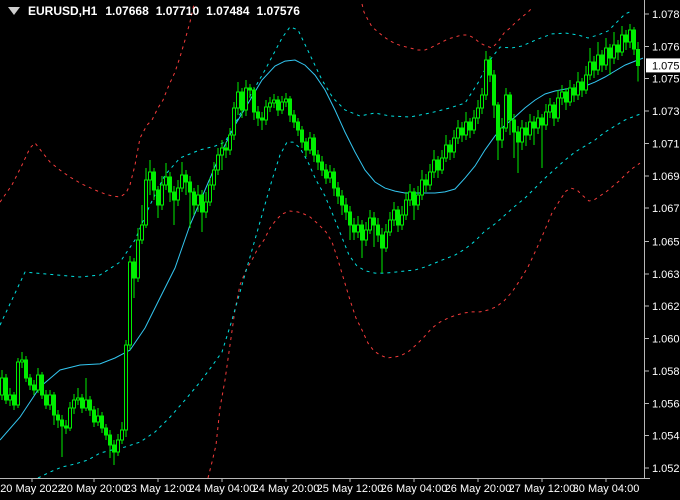 The height and width of the screenshot is (500, 680). What do you see at coordinates (177, 11) in the screenshot?
I see `high-value: 1.07710` at bounding box center [177, 11].